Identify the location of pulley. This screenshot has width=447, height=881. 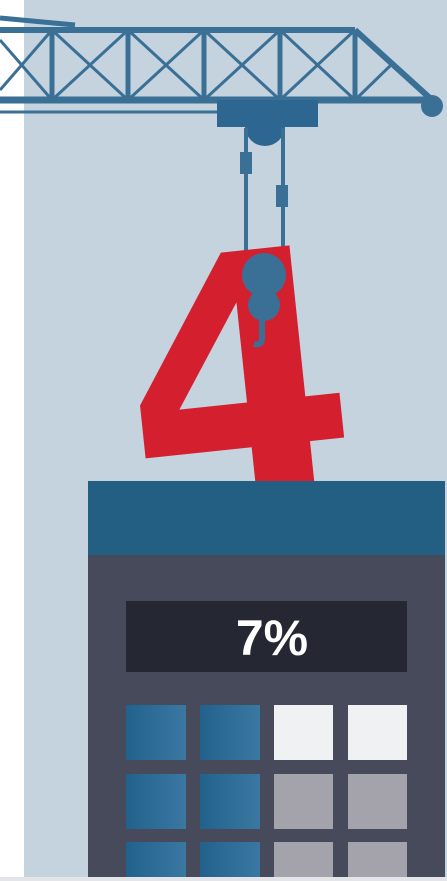
(265, 126).